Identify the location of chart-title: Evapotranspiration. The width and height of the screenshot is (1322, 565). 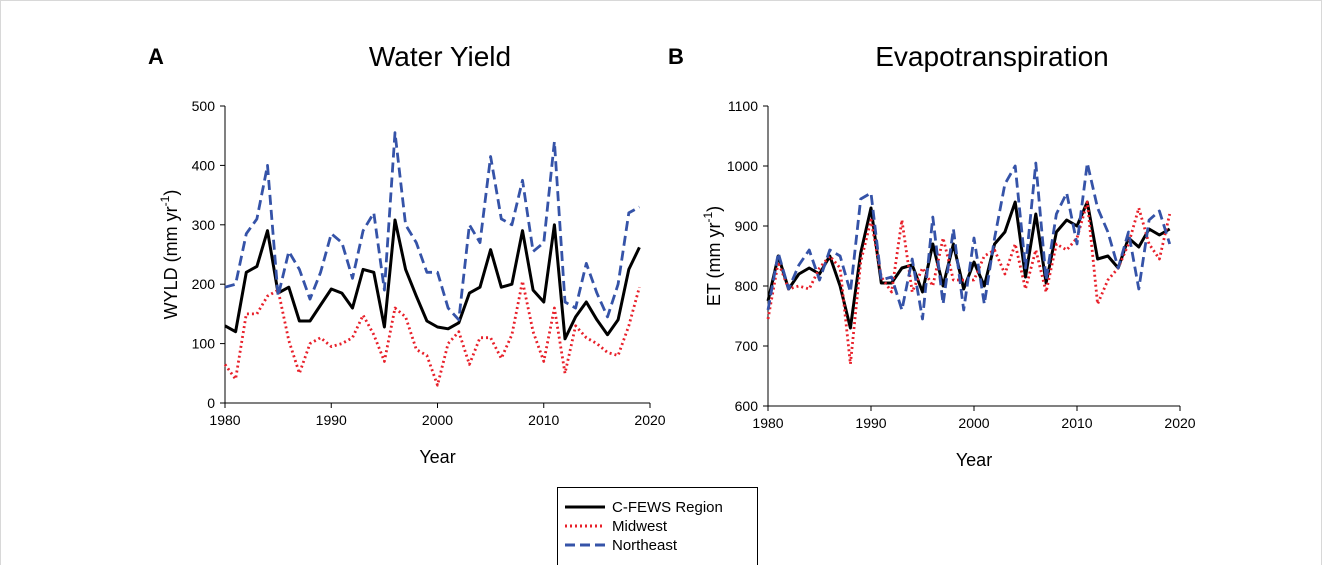
(991, 56).